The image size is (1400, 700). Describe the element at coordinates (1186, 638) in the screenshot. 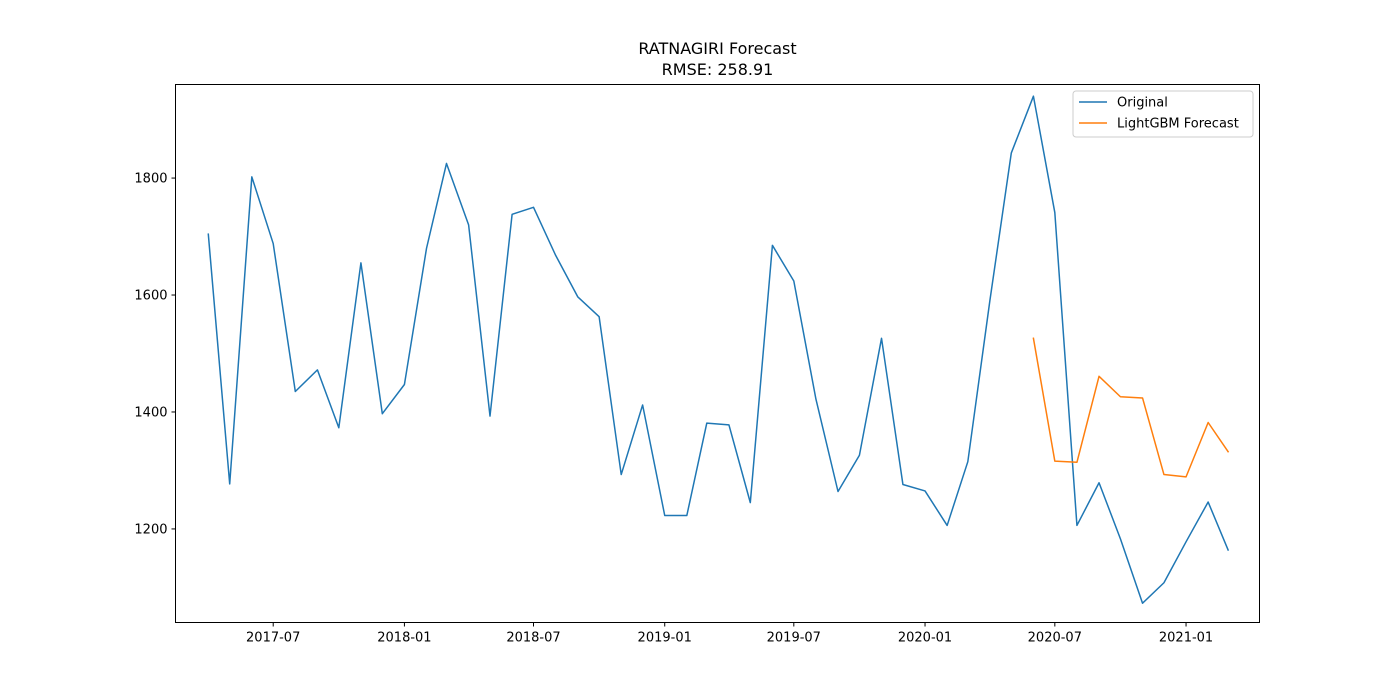

I see `x-tick-label: 2021-01` at that location.